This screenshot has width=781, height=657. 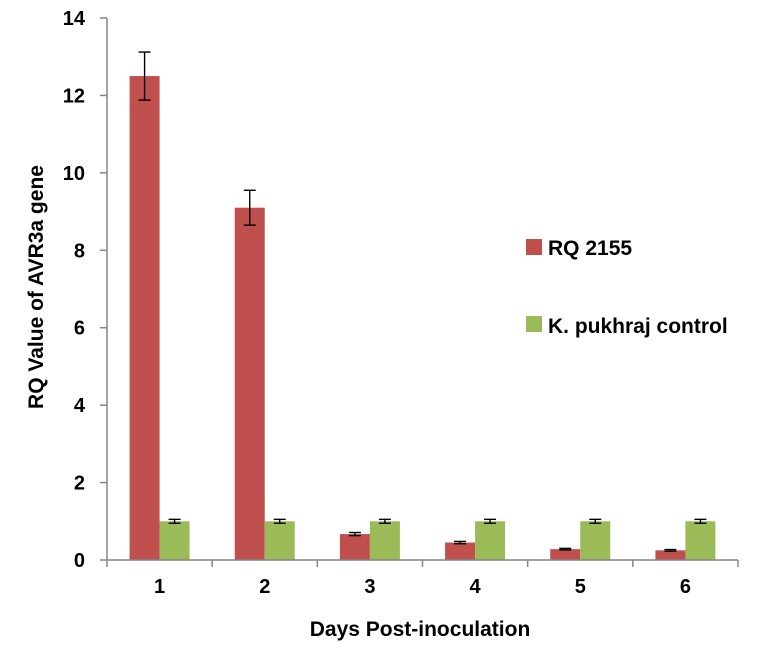 What do you see at coordinates (159, 587) in the screenshot?
I see `x-tick-label: 1` at bounding box center [159, 587].